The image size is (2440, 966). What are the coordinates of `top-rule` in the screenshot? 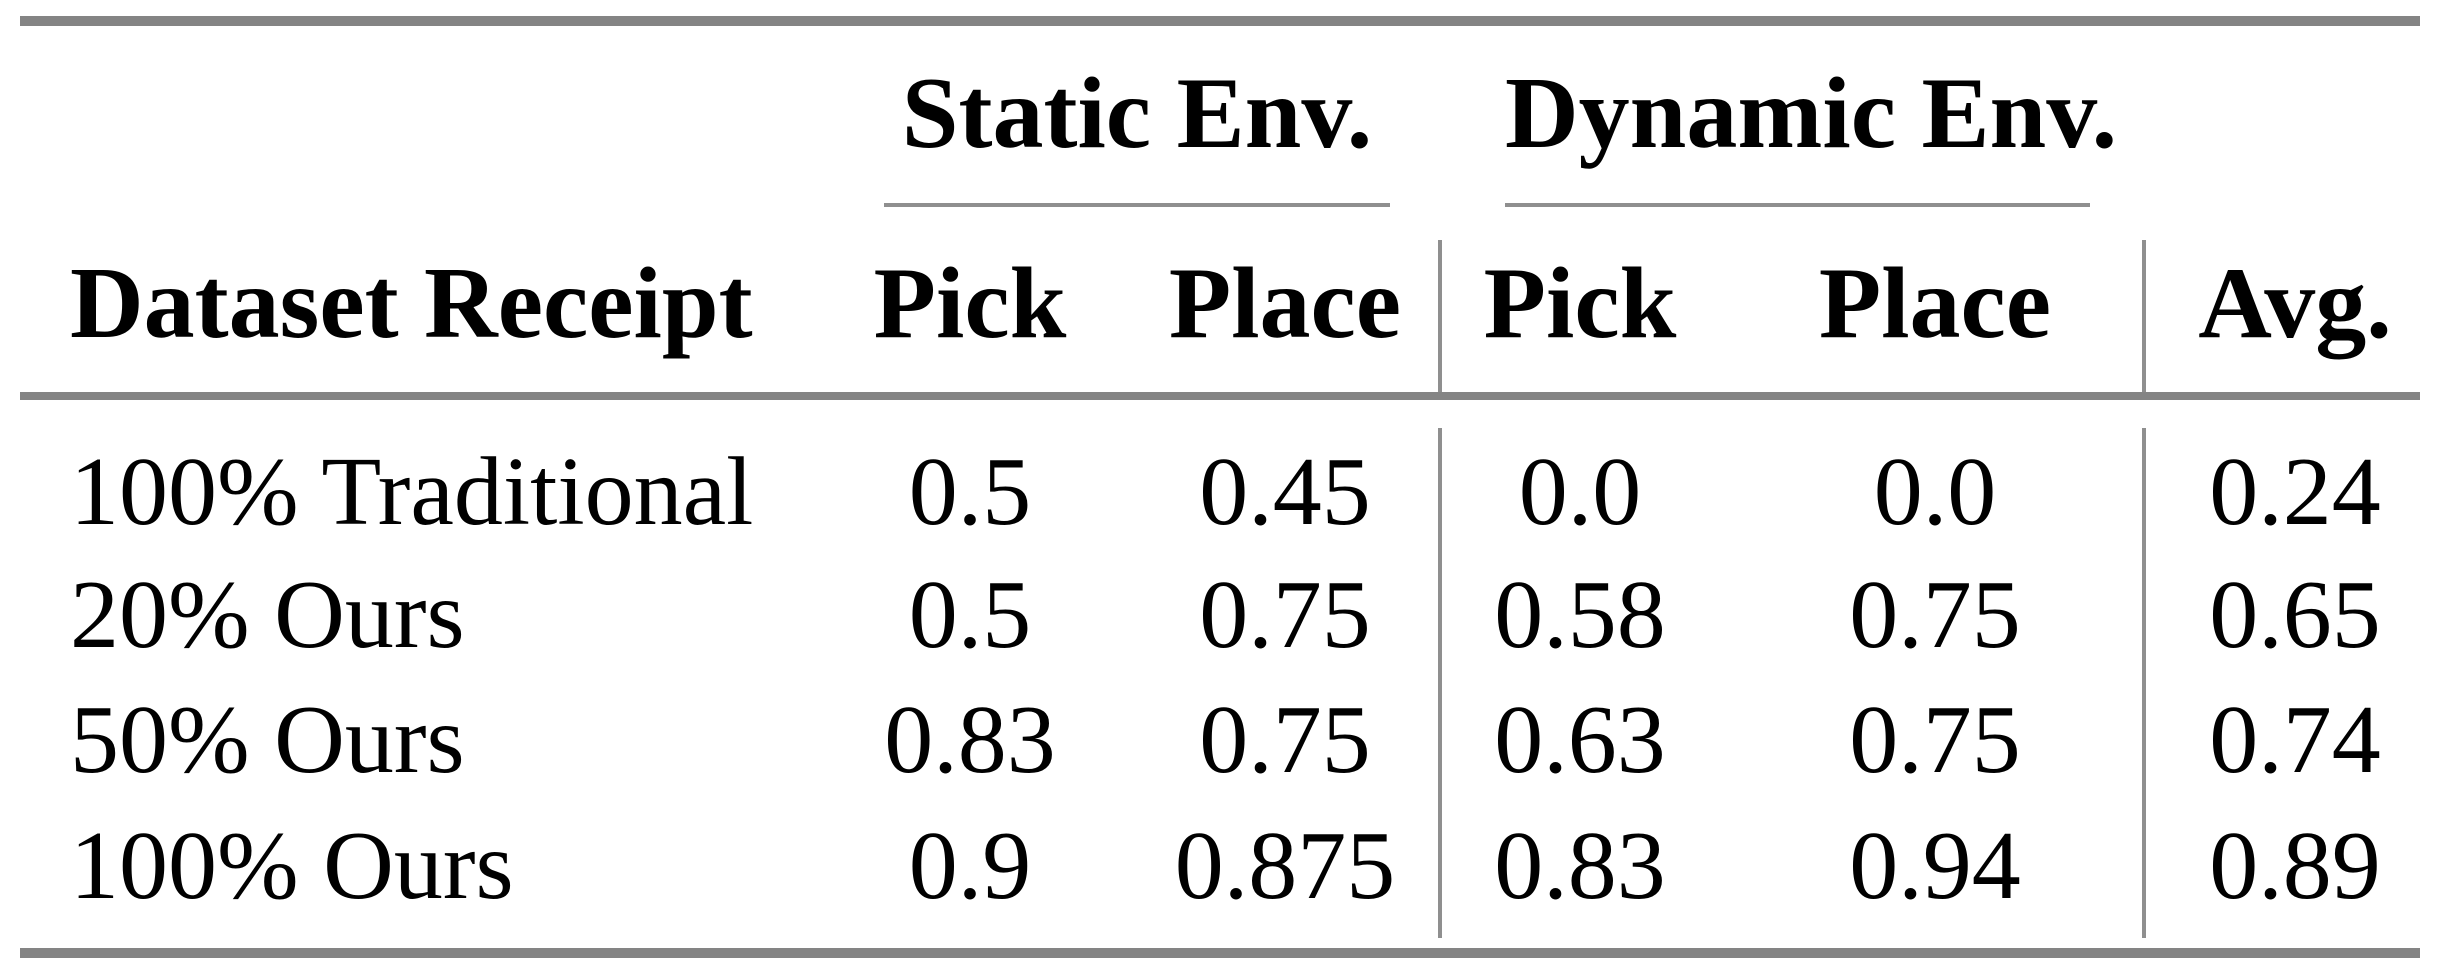 It's located at (1220, 21).